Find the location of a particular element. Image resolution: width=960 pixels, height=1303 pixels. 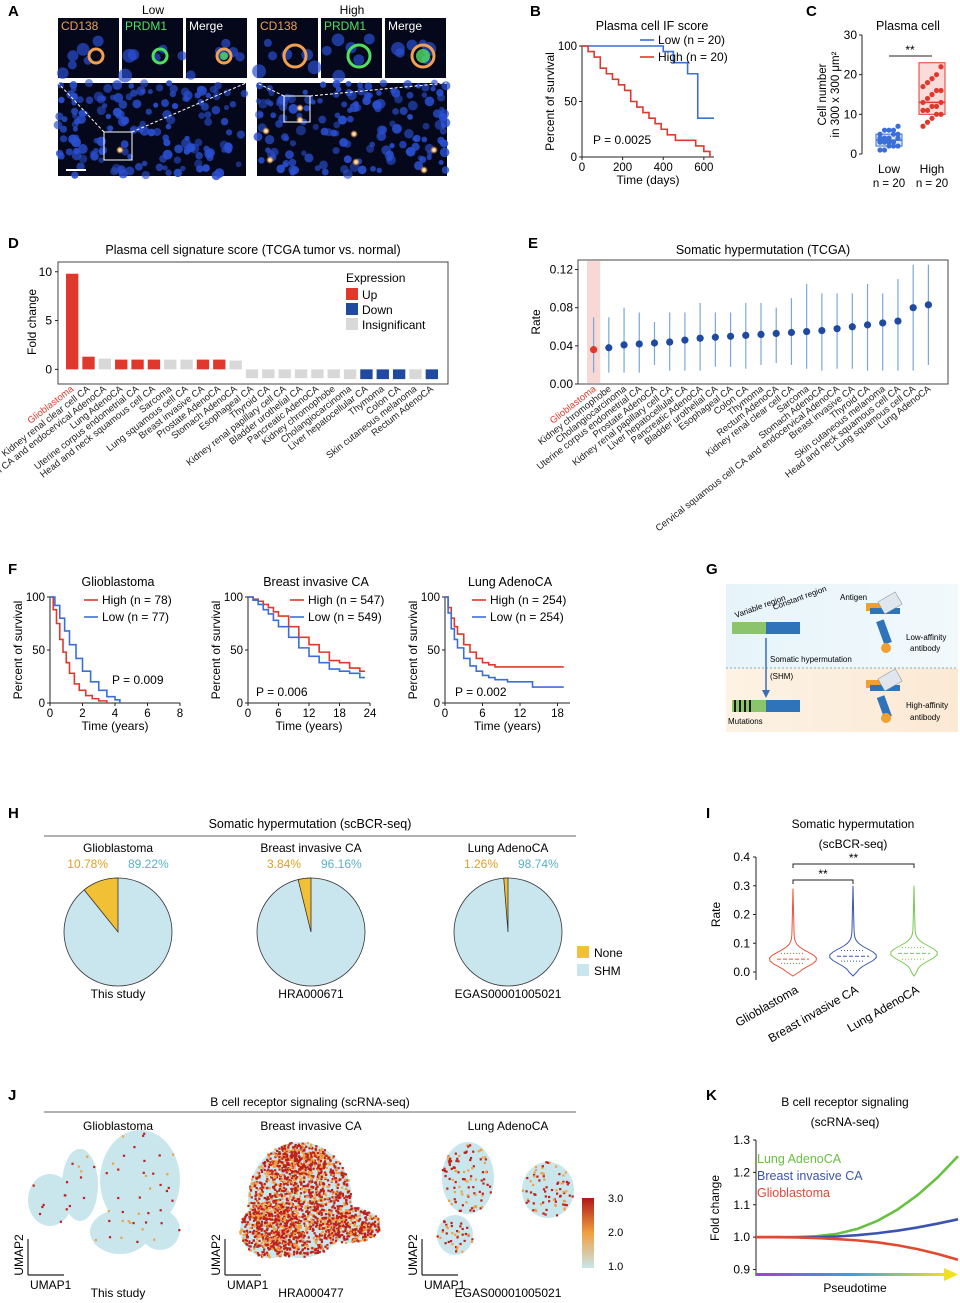

significance-bracket is located at coordinates (823, 881).